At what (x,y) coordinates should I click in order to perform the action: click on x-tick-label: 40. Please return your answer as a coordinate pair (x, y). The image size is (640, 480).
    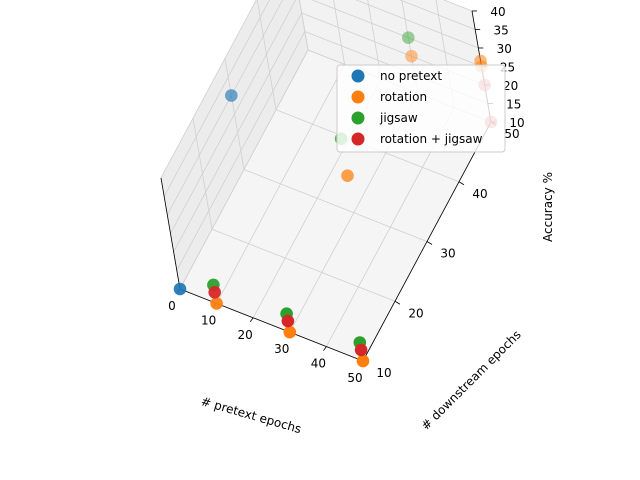
    Looking at the image, I should click on (318, 364).